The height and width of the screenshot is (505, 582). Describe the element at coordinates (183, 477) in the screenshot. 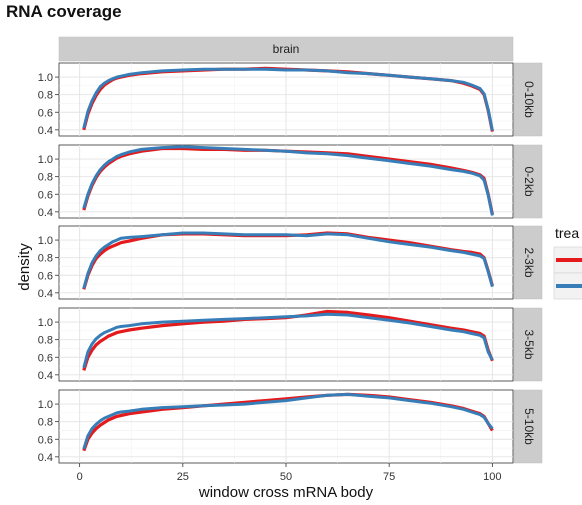

I see `x-tick-label: 25` at that location.